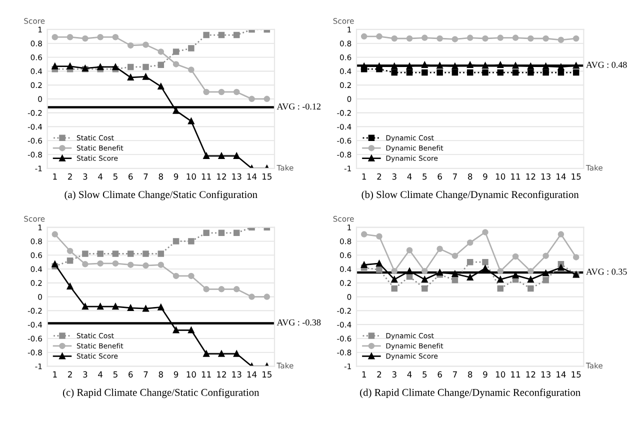 The image size is (631, 421). I want to click on ref-line-label: AVG : 0.35, so click(606, 271).